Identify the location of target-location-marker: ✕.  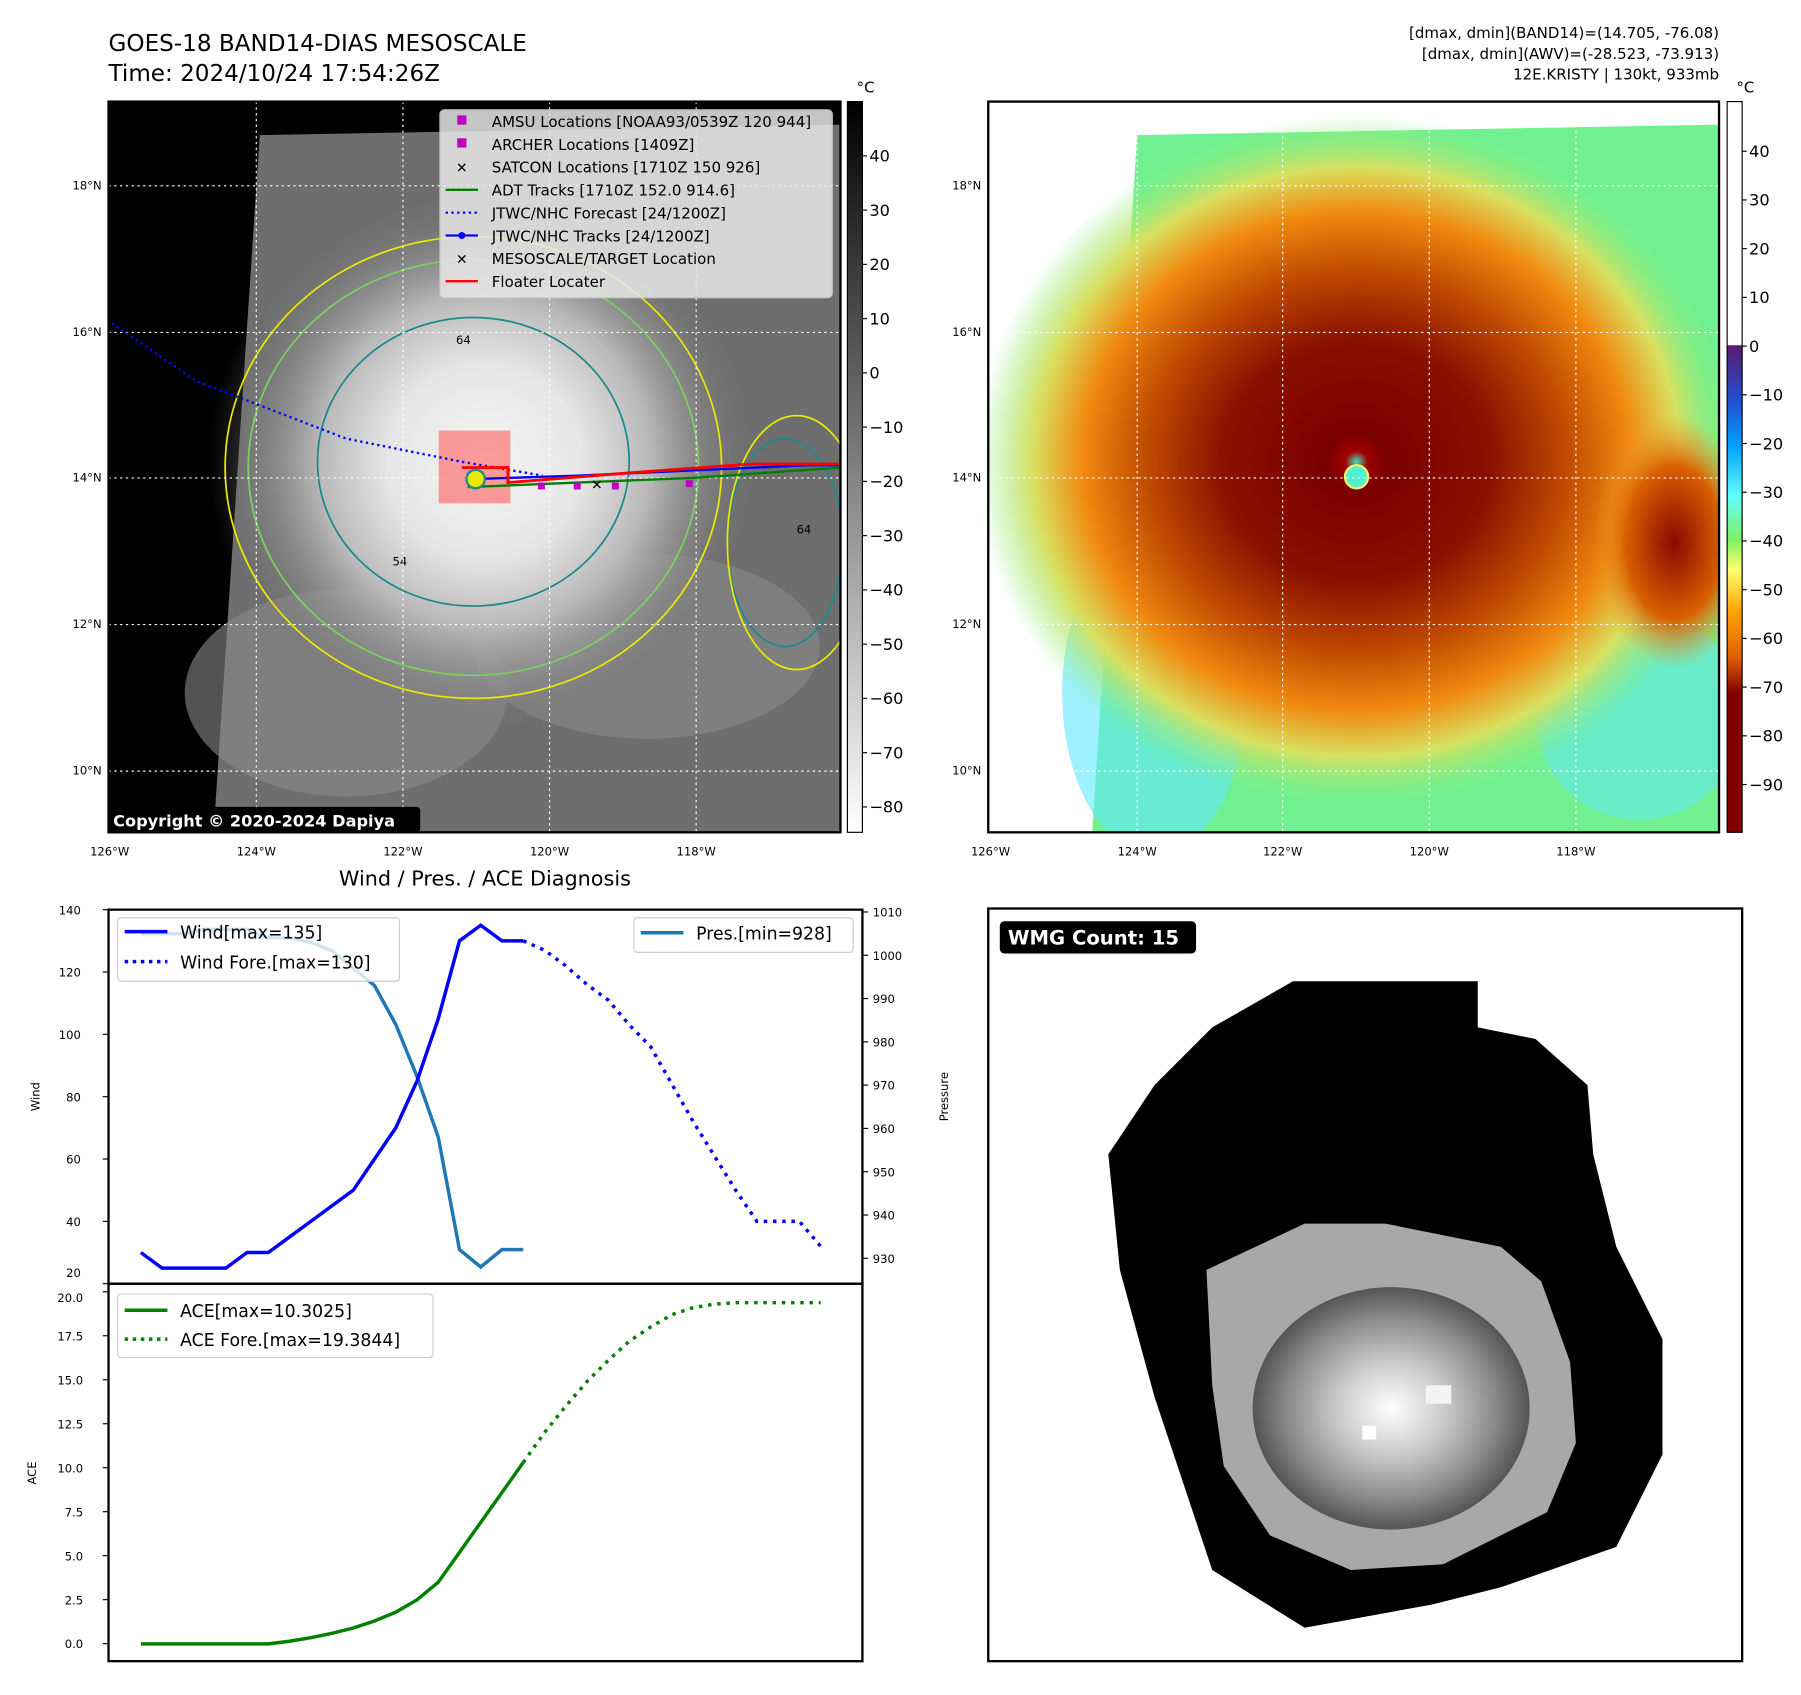
(597, 485).